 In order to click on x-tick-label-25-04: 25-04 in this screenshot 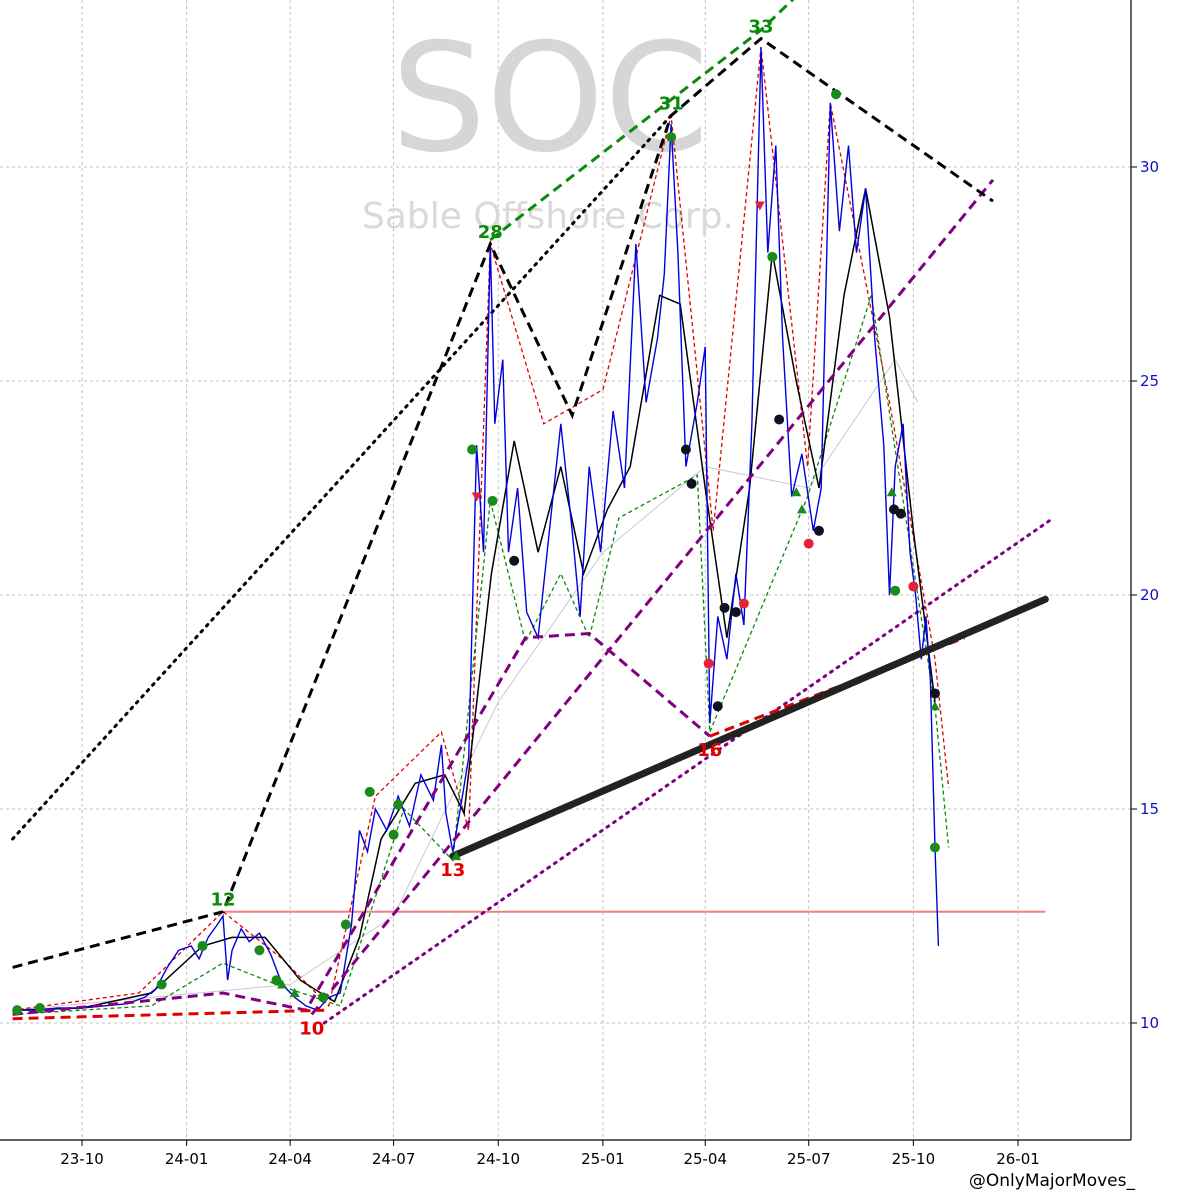, I will do `click(705, 1159)`.